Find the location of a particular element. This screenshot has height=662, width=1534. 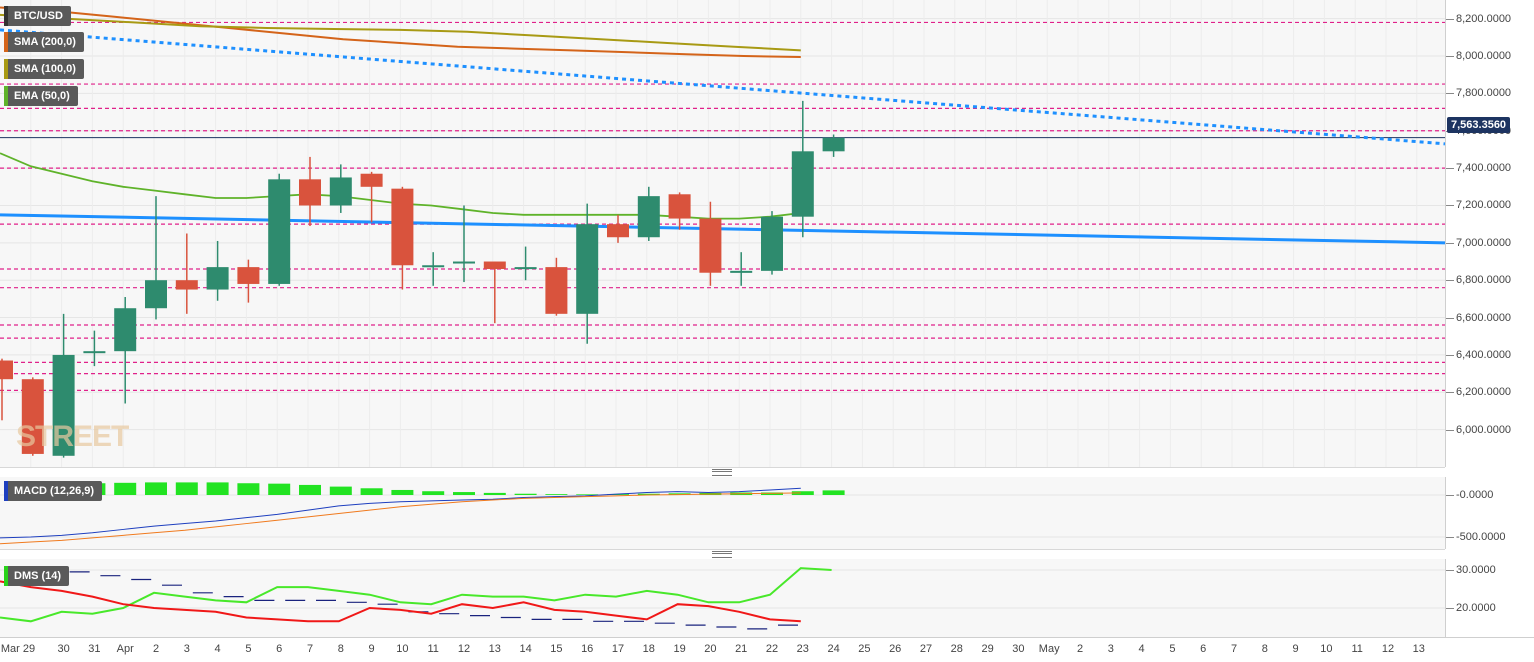

time-axis-label: 19 is located at coordinates (679, 649).